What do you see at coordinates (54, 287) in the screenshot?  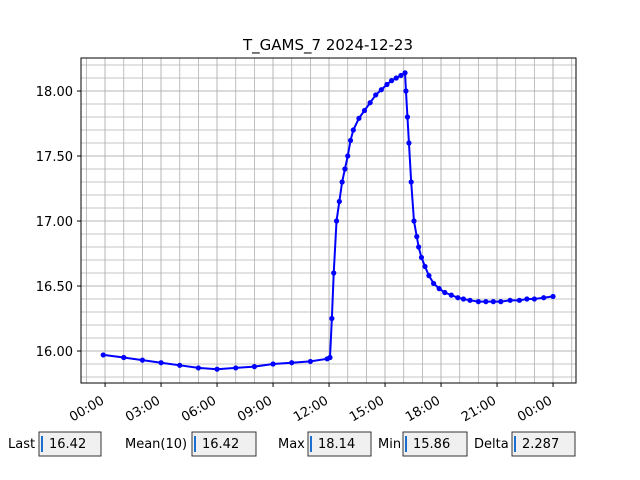 I see `y-tick-label: 16.50` at bounding box center [54, 287].